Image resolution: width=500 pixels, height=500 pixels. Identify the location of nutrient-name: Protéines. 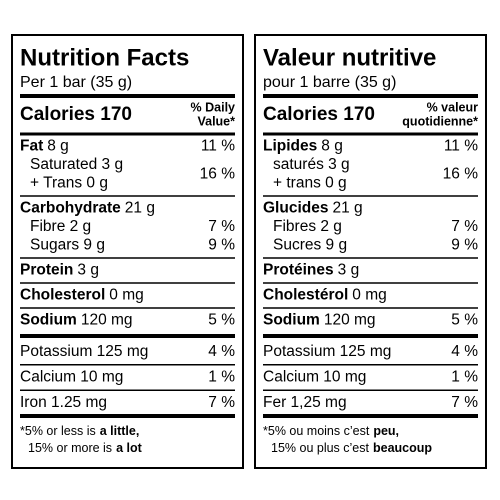
(298, 270).